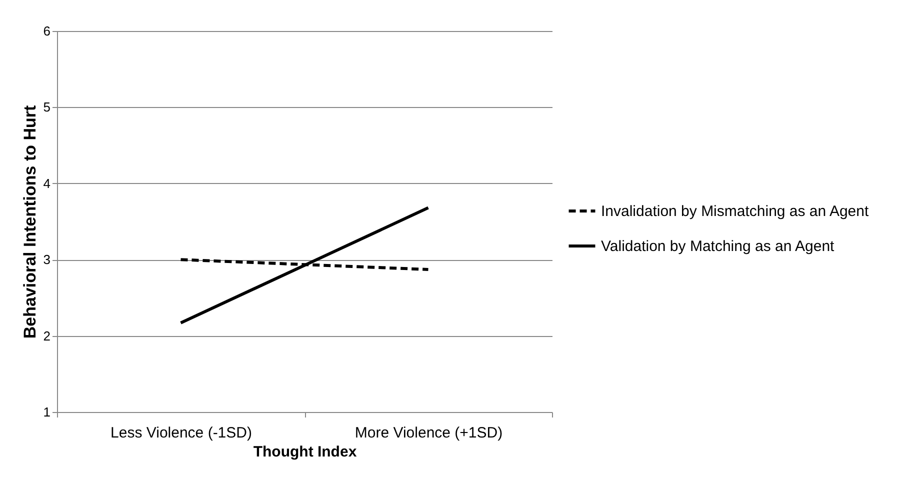 The height and width of the screenshot is (482, 904). I want to click on y-tick-label: 1, so click(46, 412).